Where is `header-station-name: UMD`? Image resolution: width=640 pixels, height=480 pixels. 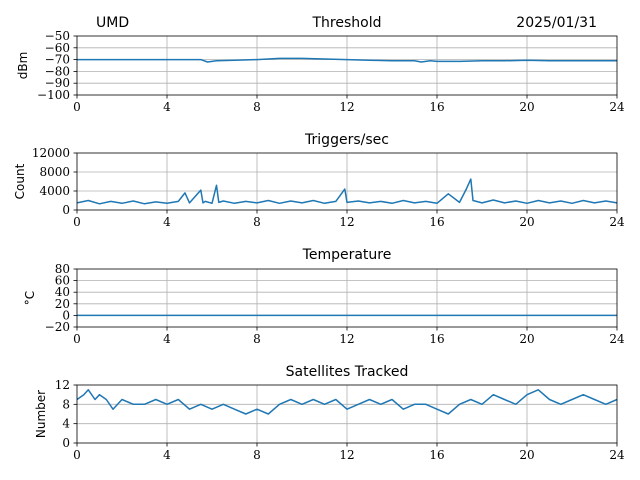 header-station-name: UMD is located at coordinates (112, 23).